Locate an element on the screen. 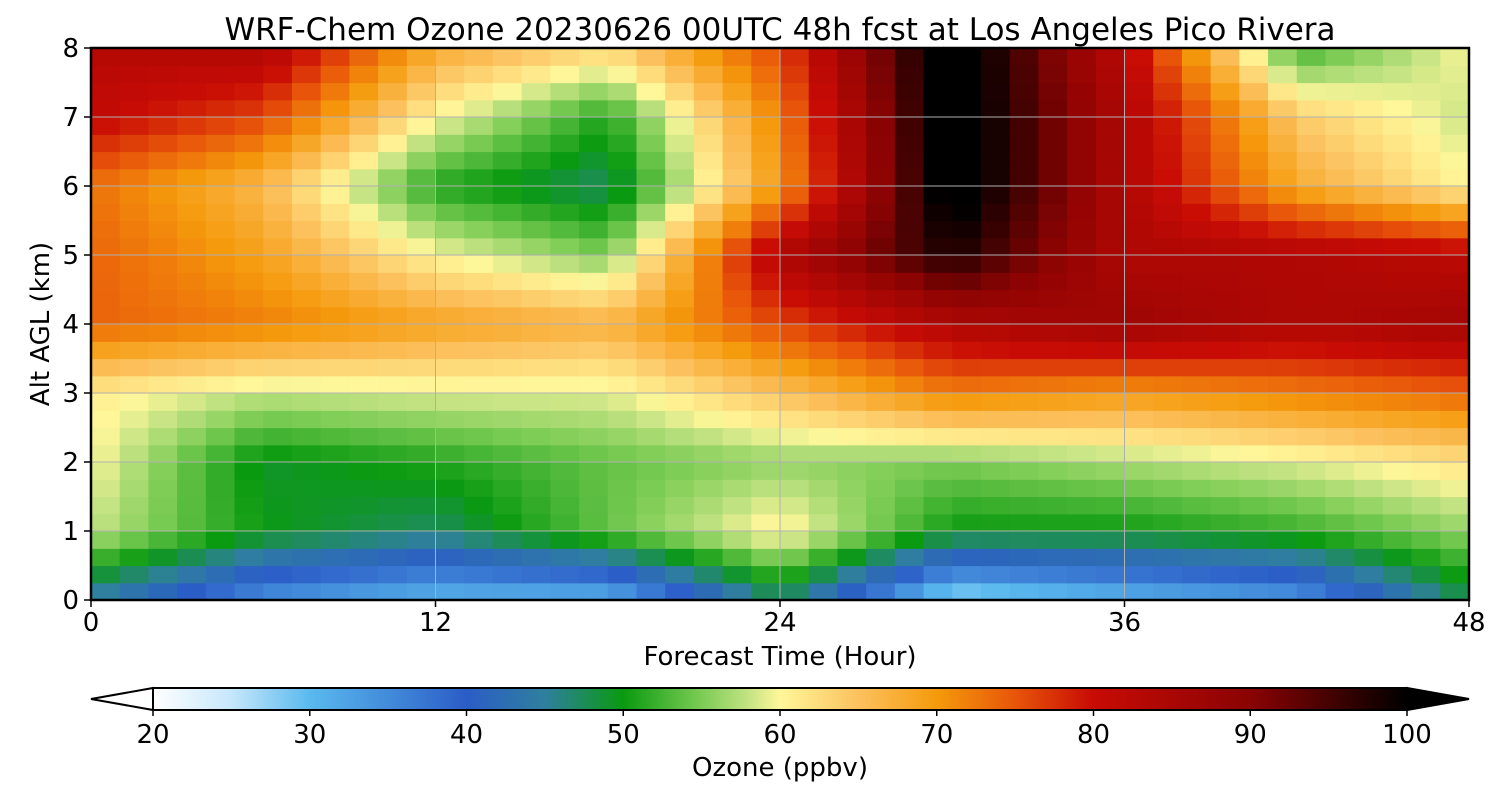  x-axis-label: Forecast Time (Hour) is located at coordinates (779, 657).